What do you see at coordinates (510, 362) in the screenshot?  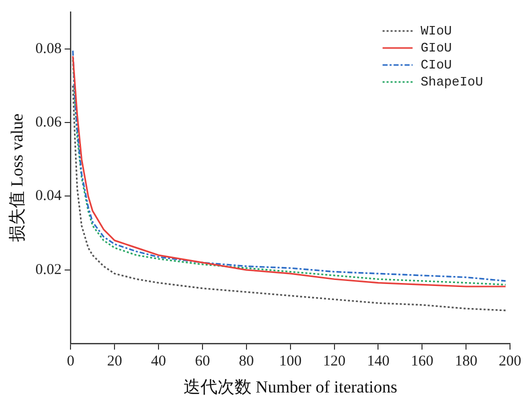 I see `x-tick-label: 200` at bounding box center [510, 362].